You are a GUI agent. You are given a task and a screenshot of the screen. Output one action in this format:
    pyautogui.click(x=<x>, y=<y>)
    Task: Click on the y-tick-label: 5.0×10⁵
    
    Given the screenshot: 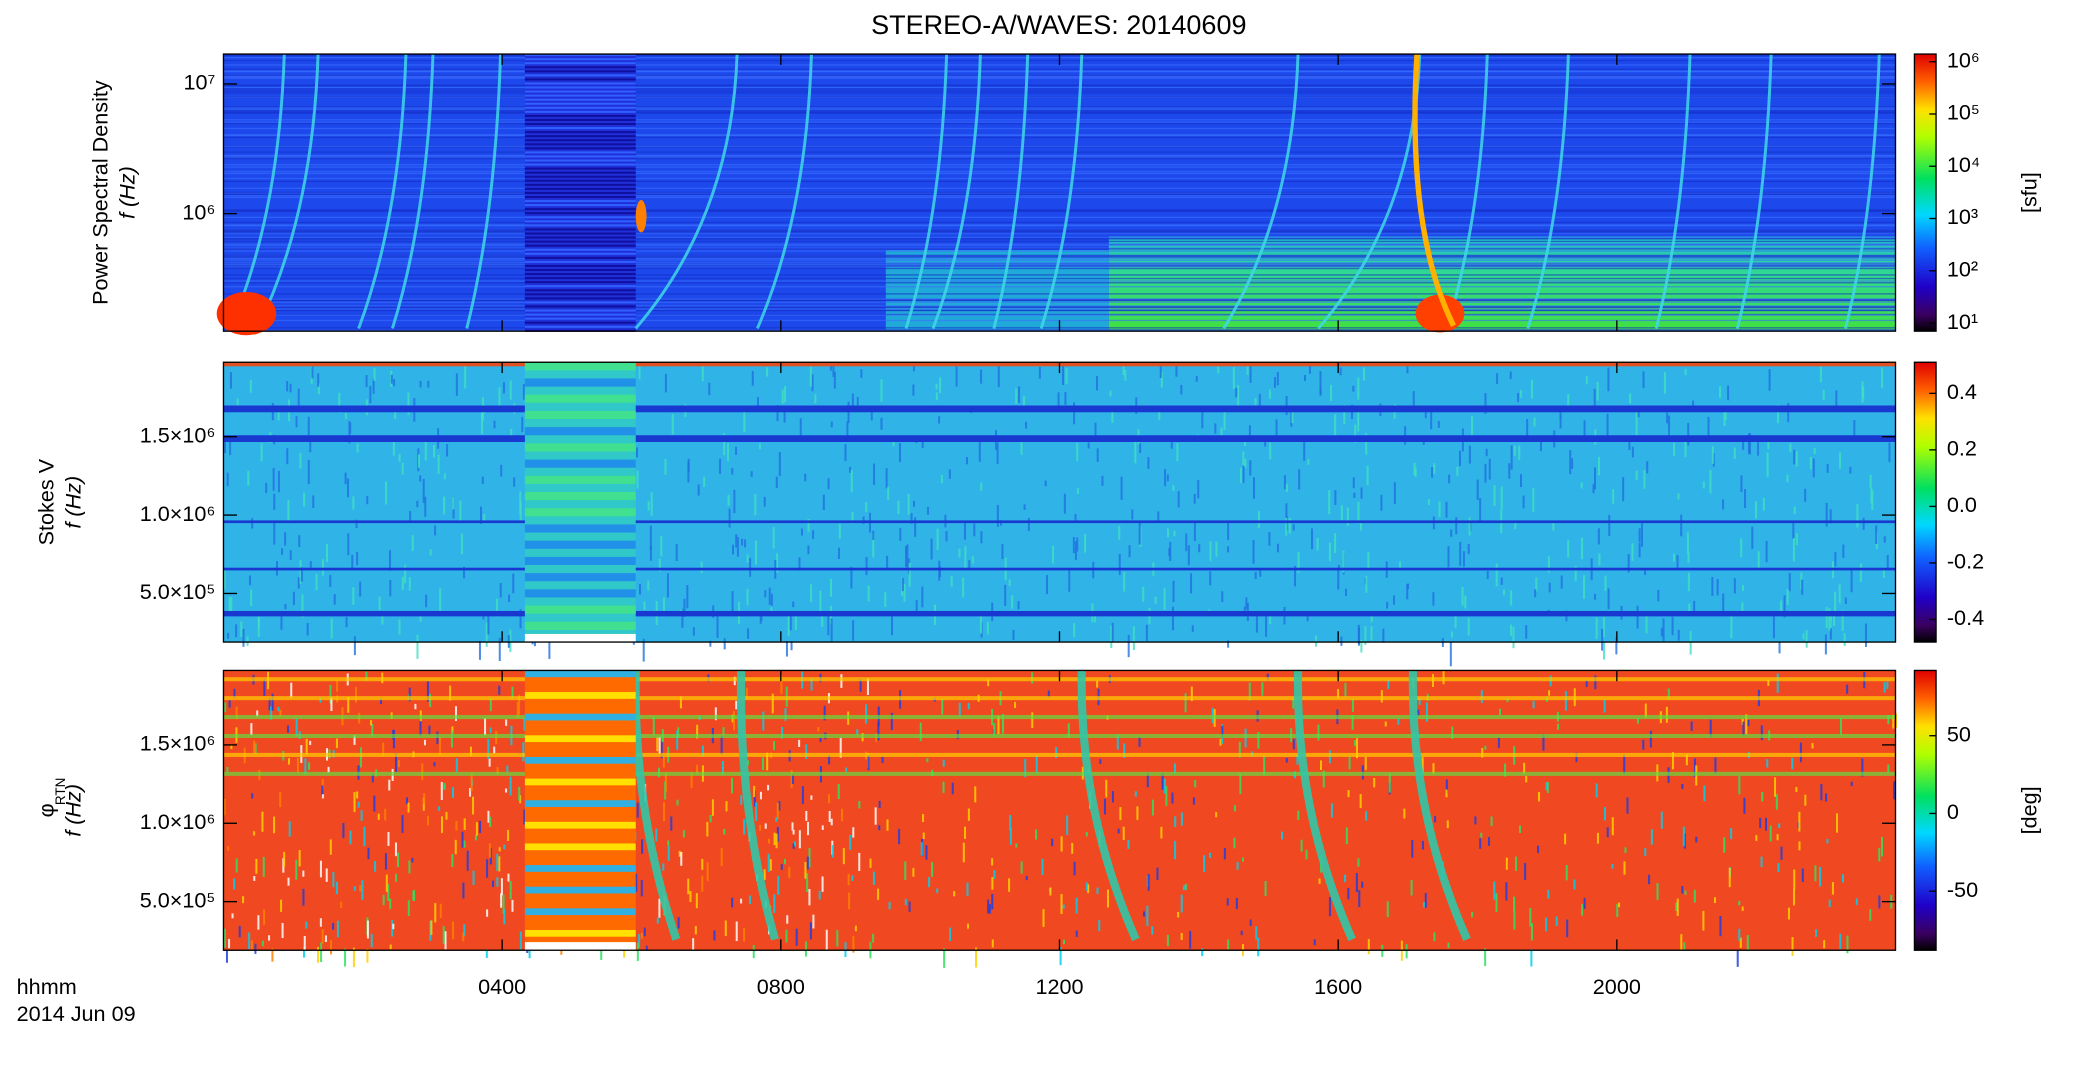 What is the action you would take?
    pyautogui.click(x=178, y=899)
    